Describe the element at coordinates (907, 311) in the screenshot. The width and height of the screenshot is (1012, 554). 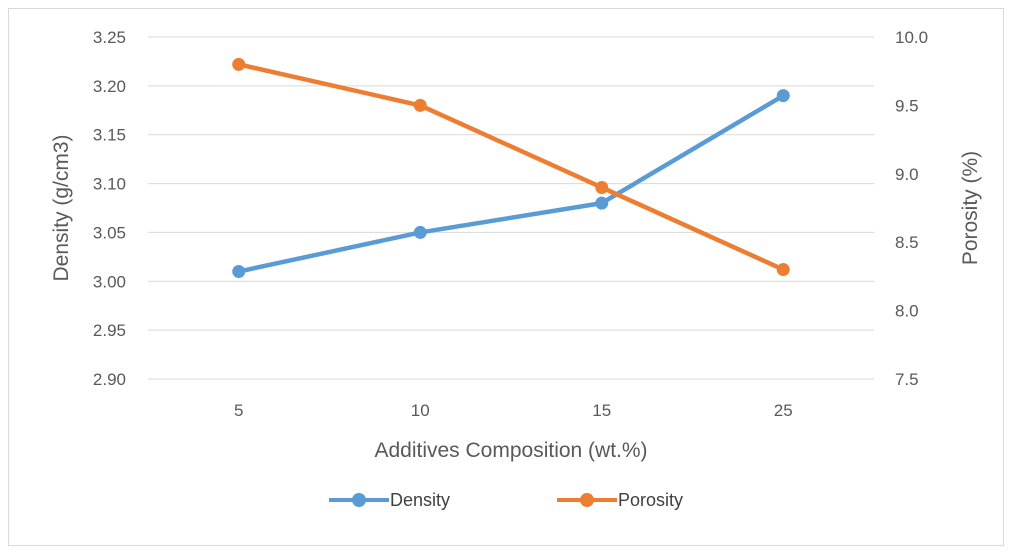
I see `y2-tick-label: 8.0` at that location.